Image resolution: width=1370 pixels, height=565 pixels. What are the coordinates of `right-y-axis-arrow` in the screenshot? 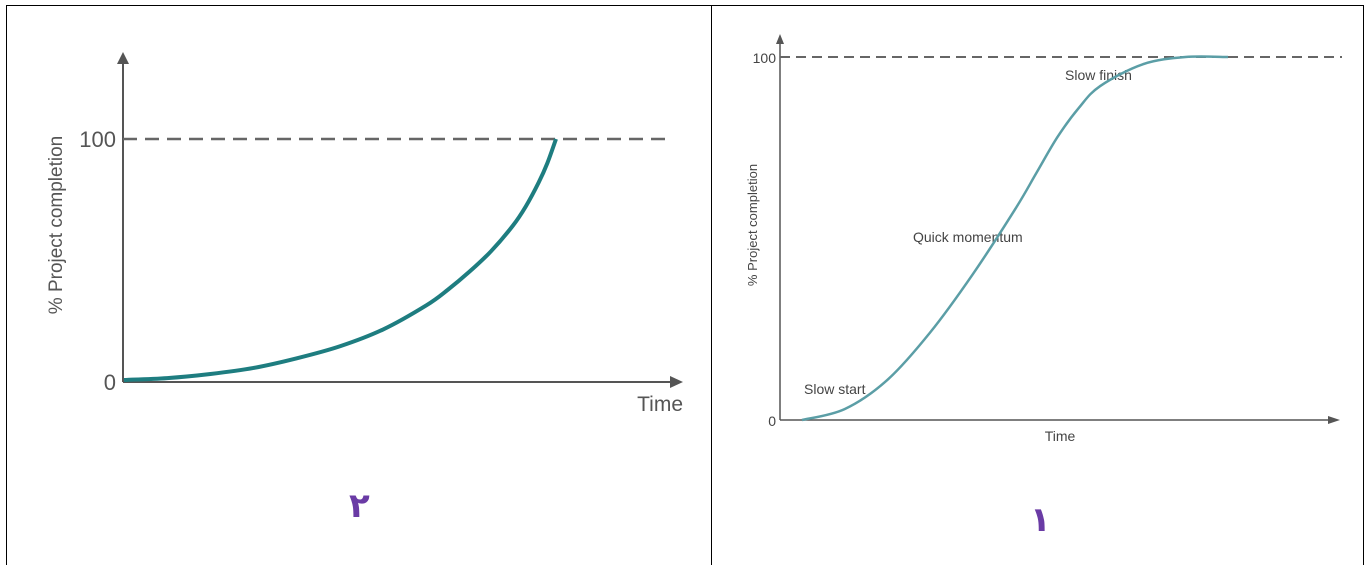 It's located at (780, 39).